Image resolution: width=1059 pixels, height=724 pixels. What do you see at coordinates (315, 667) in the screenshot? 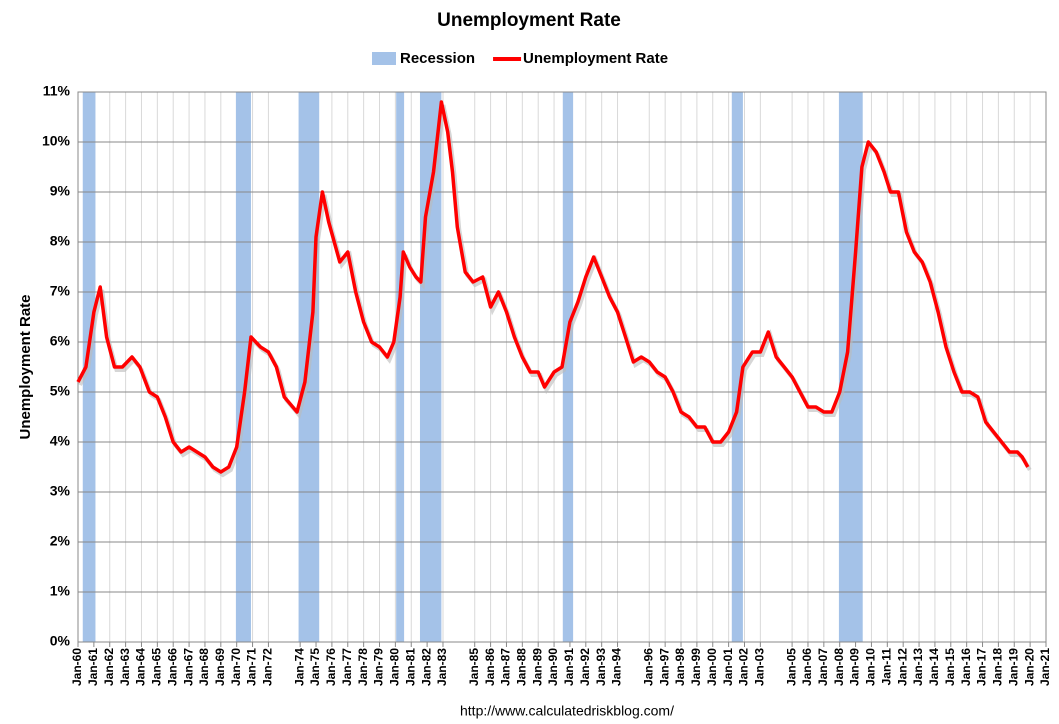
I see `x-tick-label: Jan-75` at bounding box center [315, 667].